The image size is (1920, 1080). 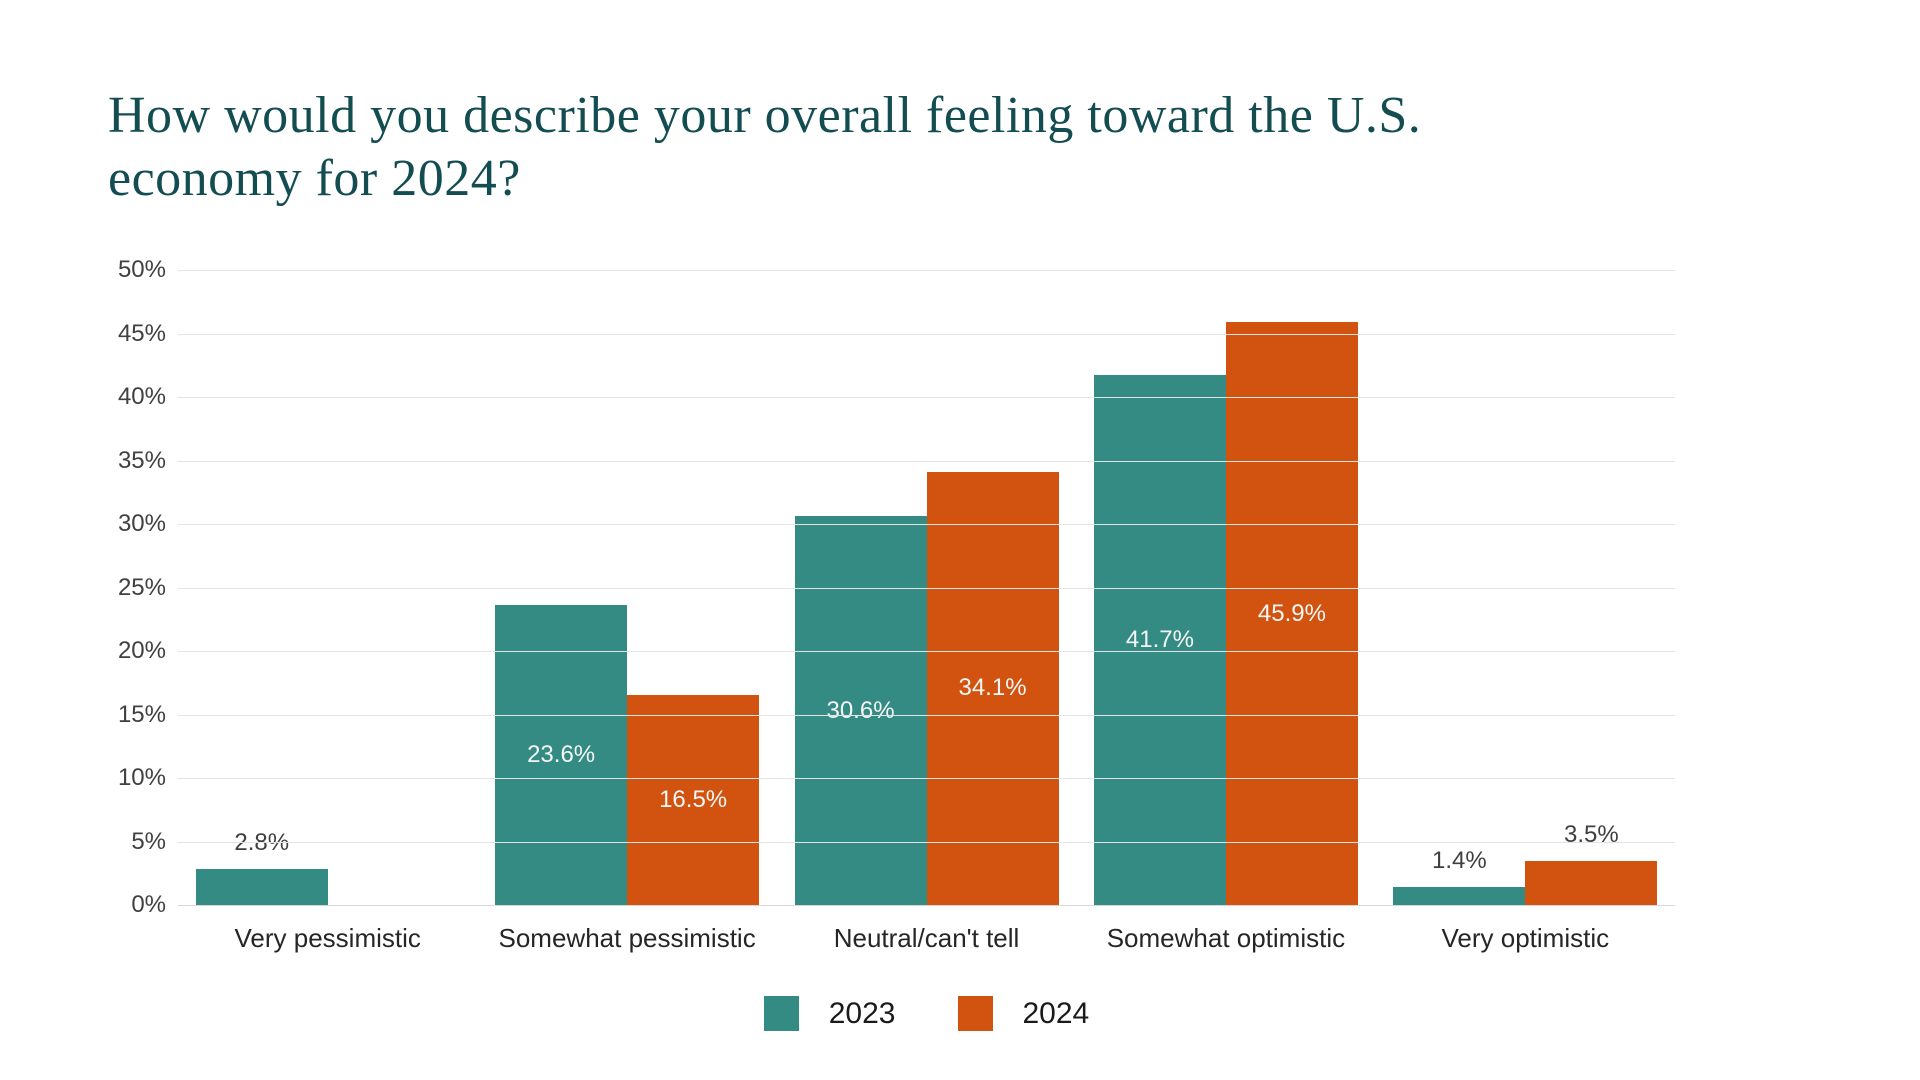 What do you see at coordinates (141, 650) in the screenshot?
I see `y-tick-label: 20%` at bounding box center [141, 650].